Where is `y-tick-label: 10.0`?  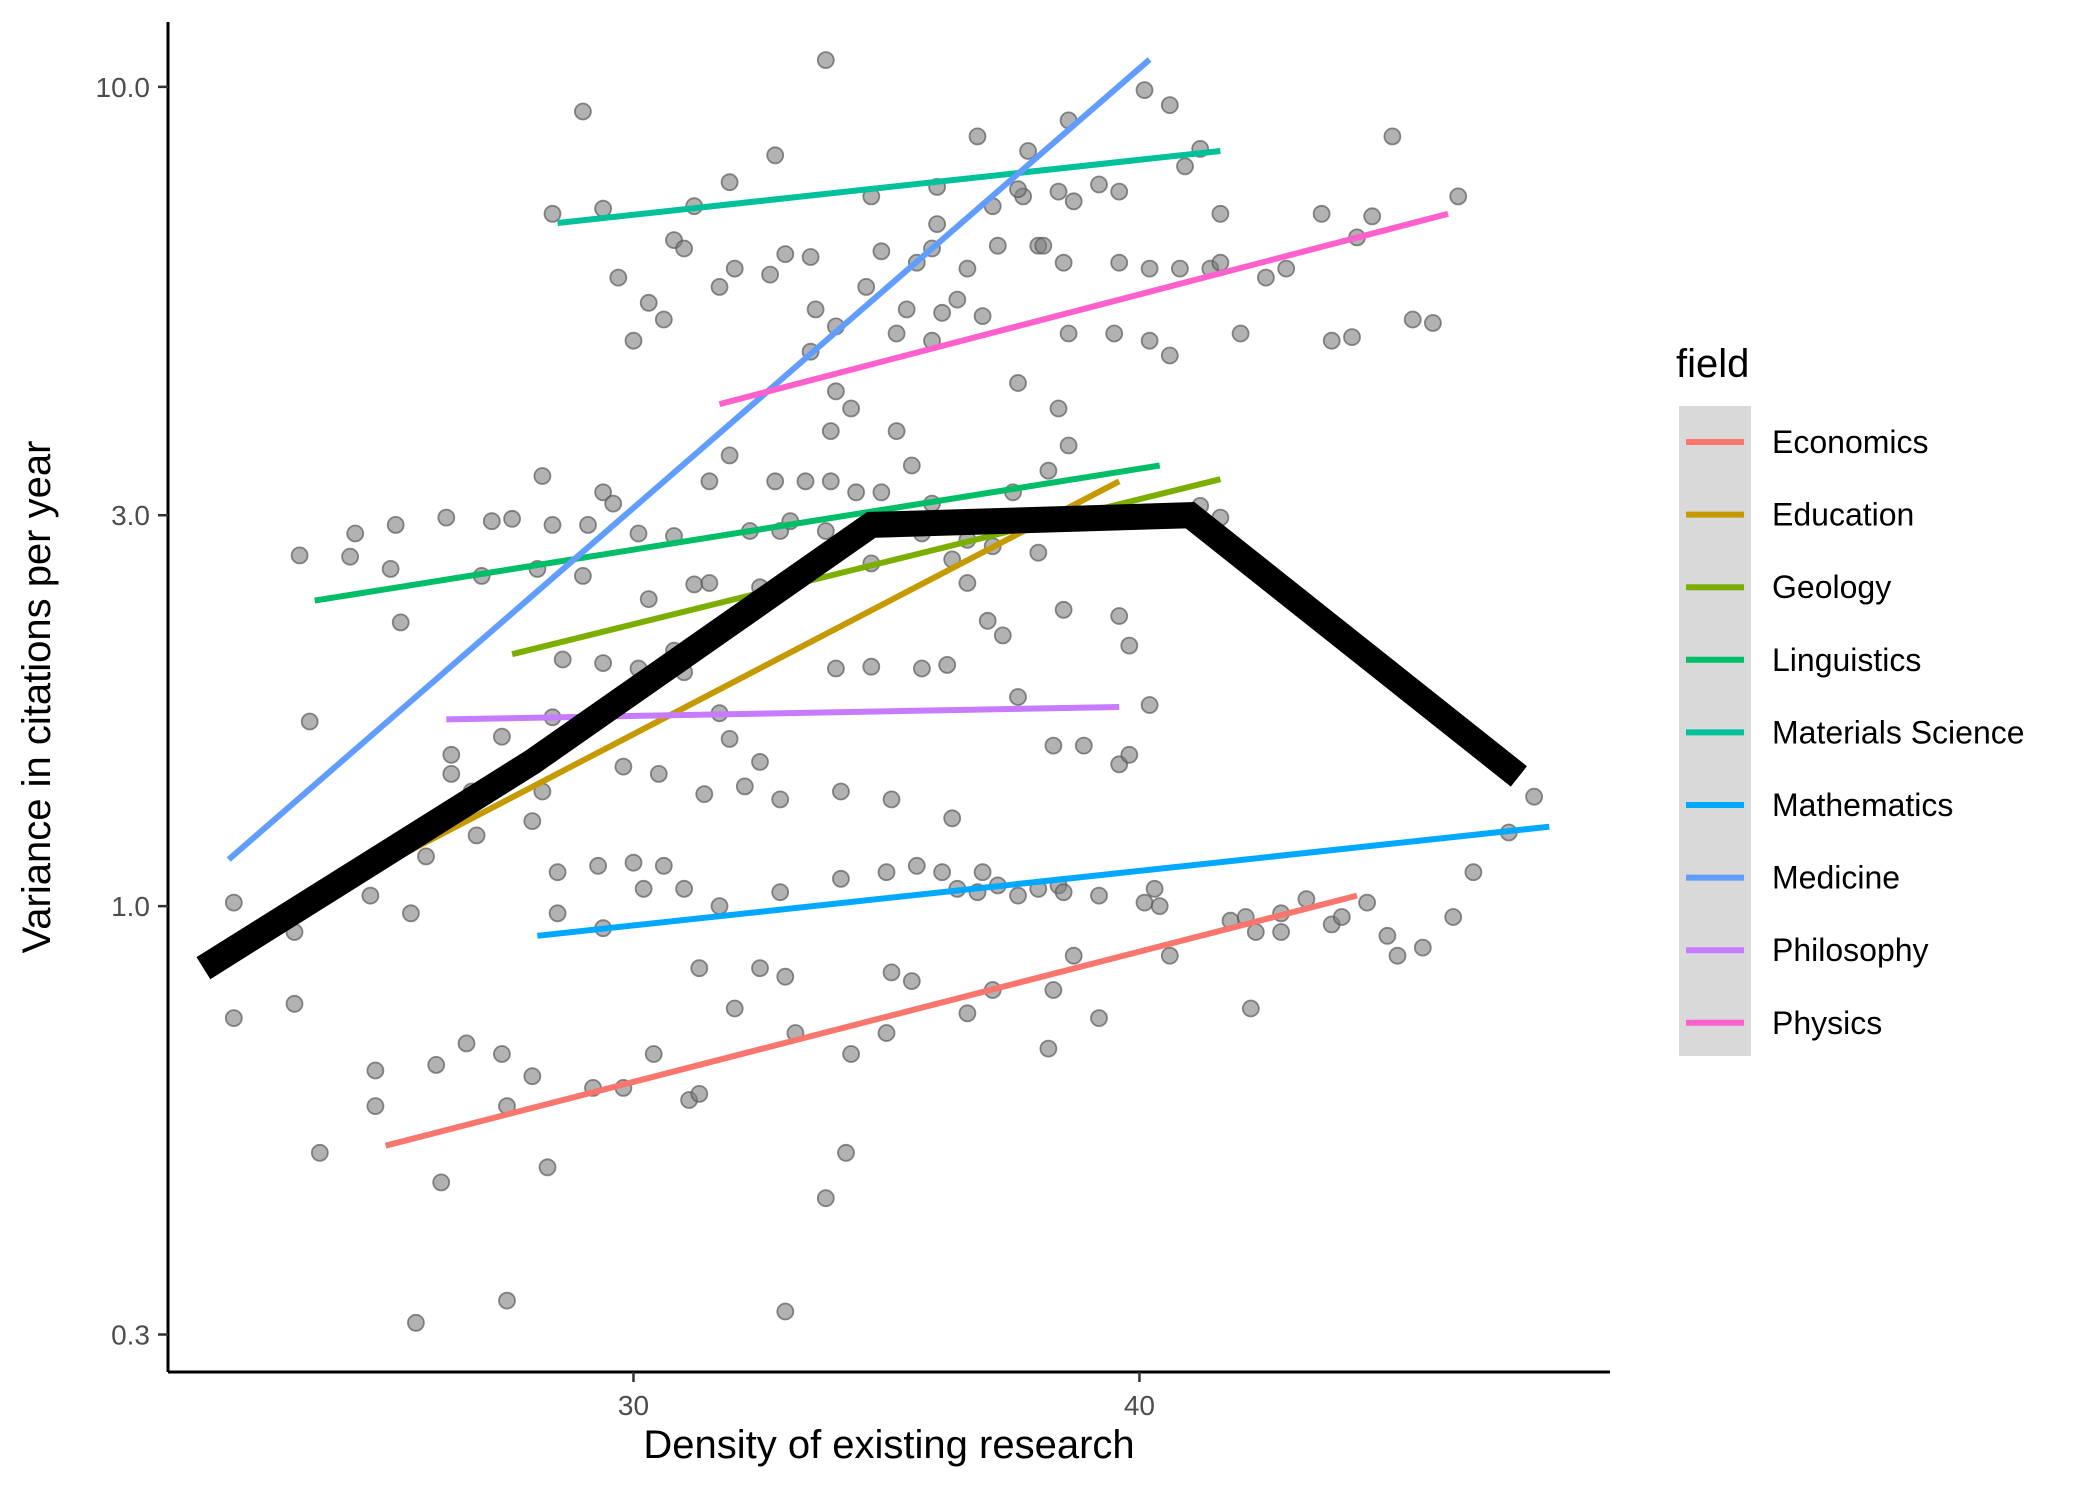
y-tick-label: 10.0 is located at coordinates (123, 87).